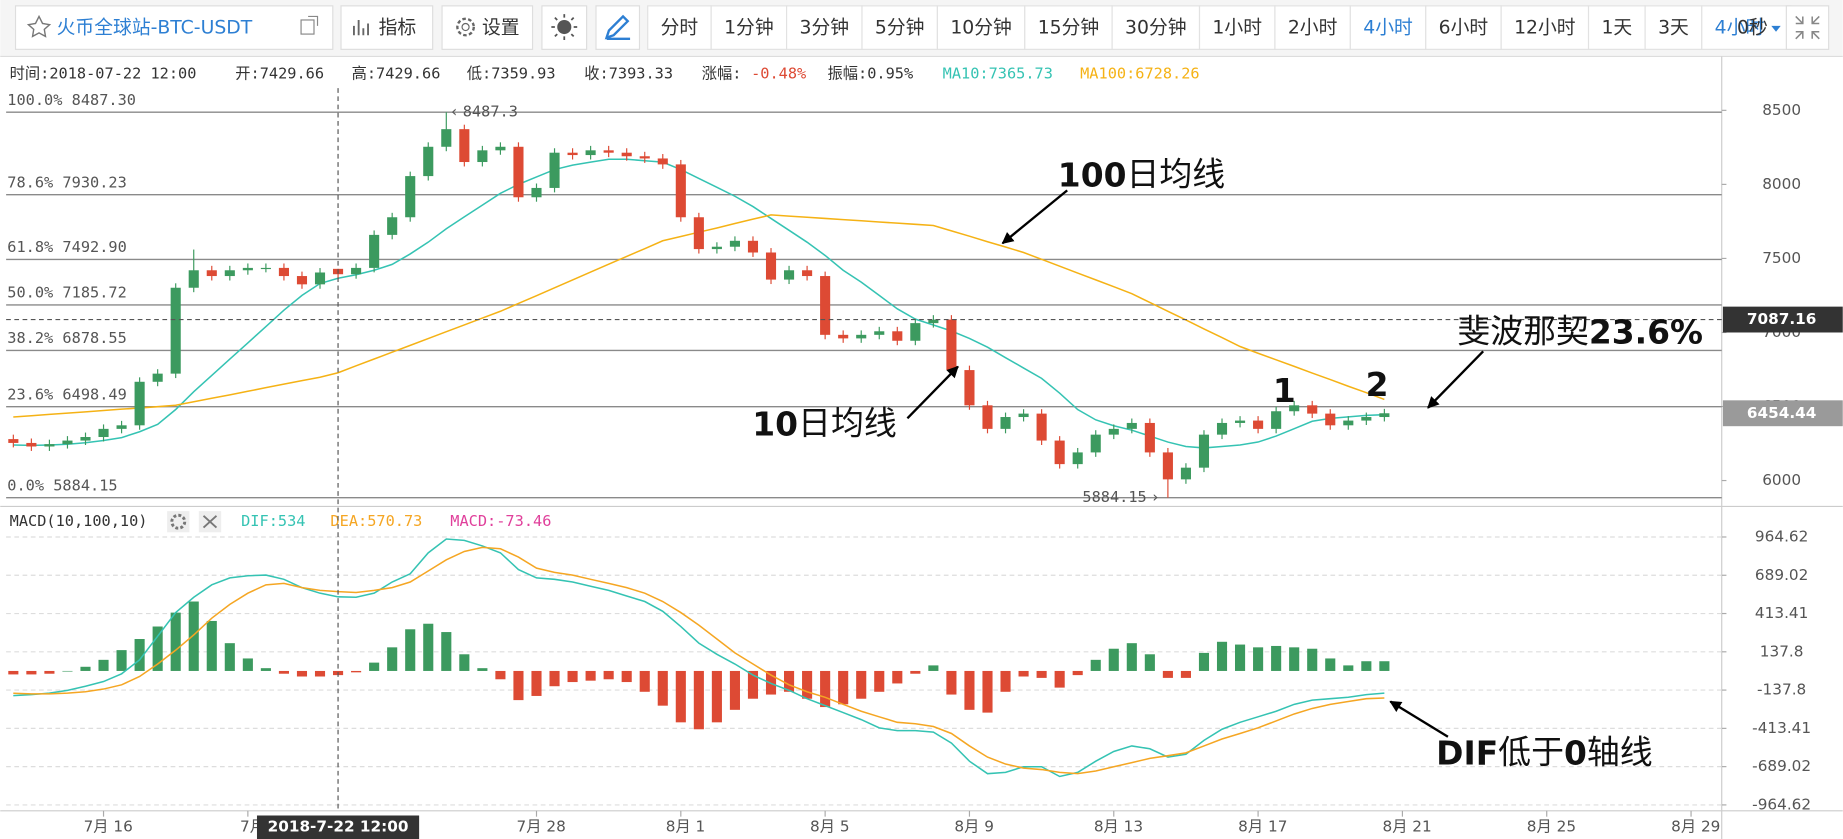 The width and height of the screenshot is (1843, 839). What do you see at coordinates (541, 827) in the screenshot?
I see `x-tick-label: 7月 28` at bounding box center [541, 827].